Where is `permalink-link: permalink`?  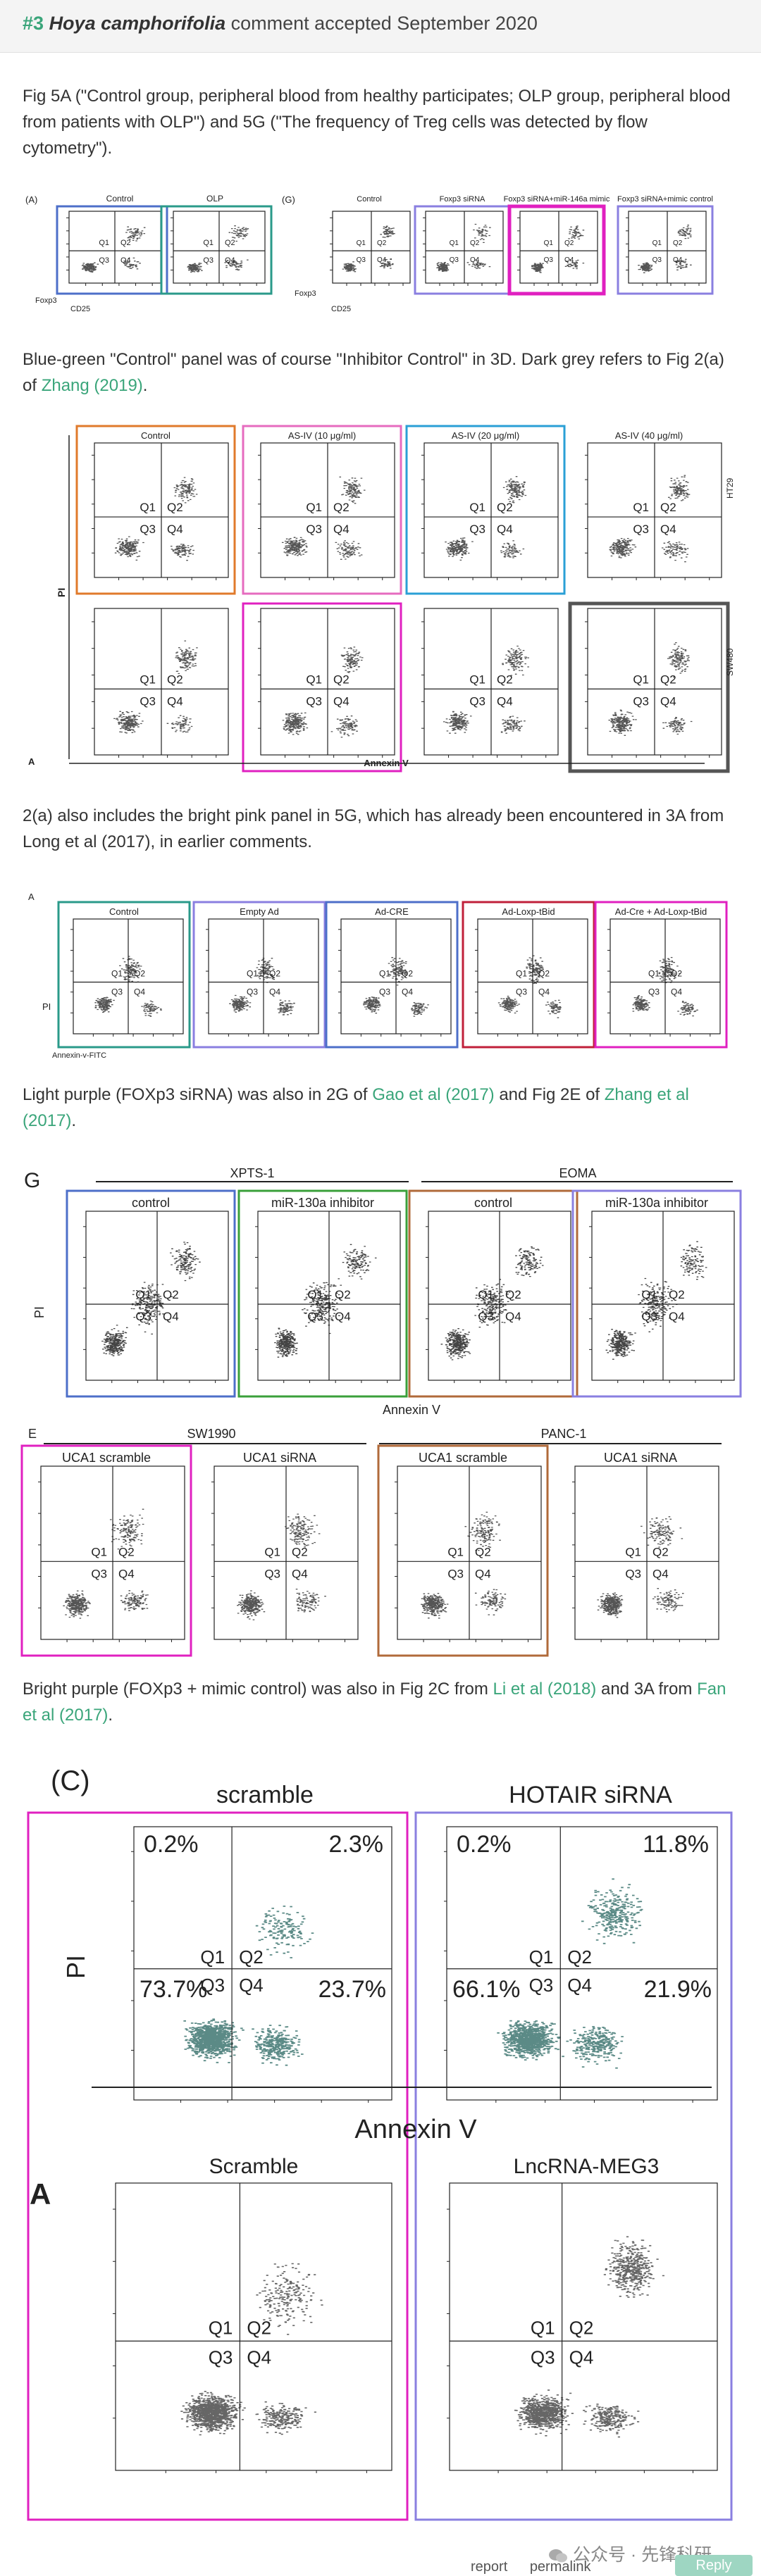
permalink-link: permalink is located at coordinates (560, 2567).